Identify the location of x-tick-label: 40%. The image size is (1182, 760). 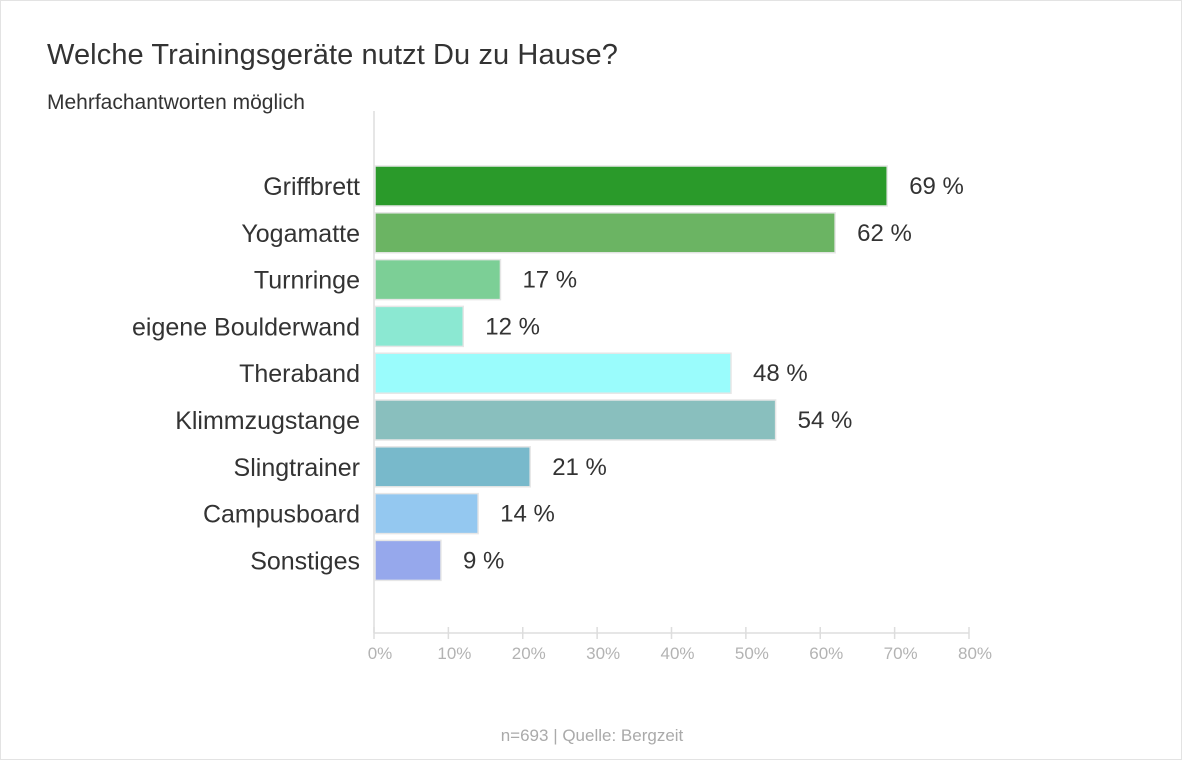
(677, 653).